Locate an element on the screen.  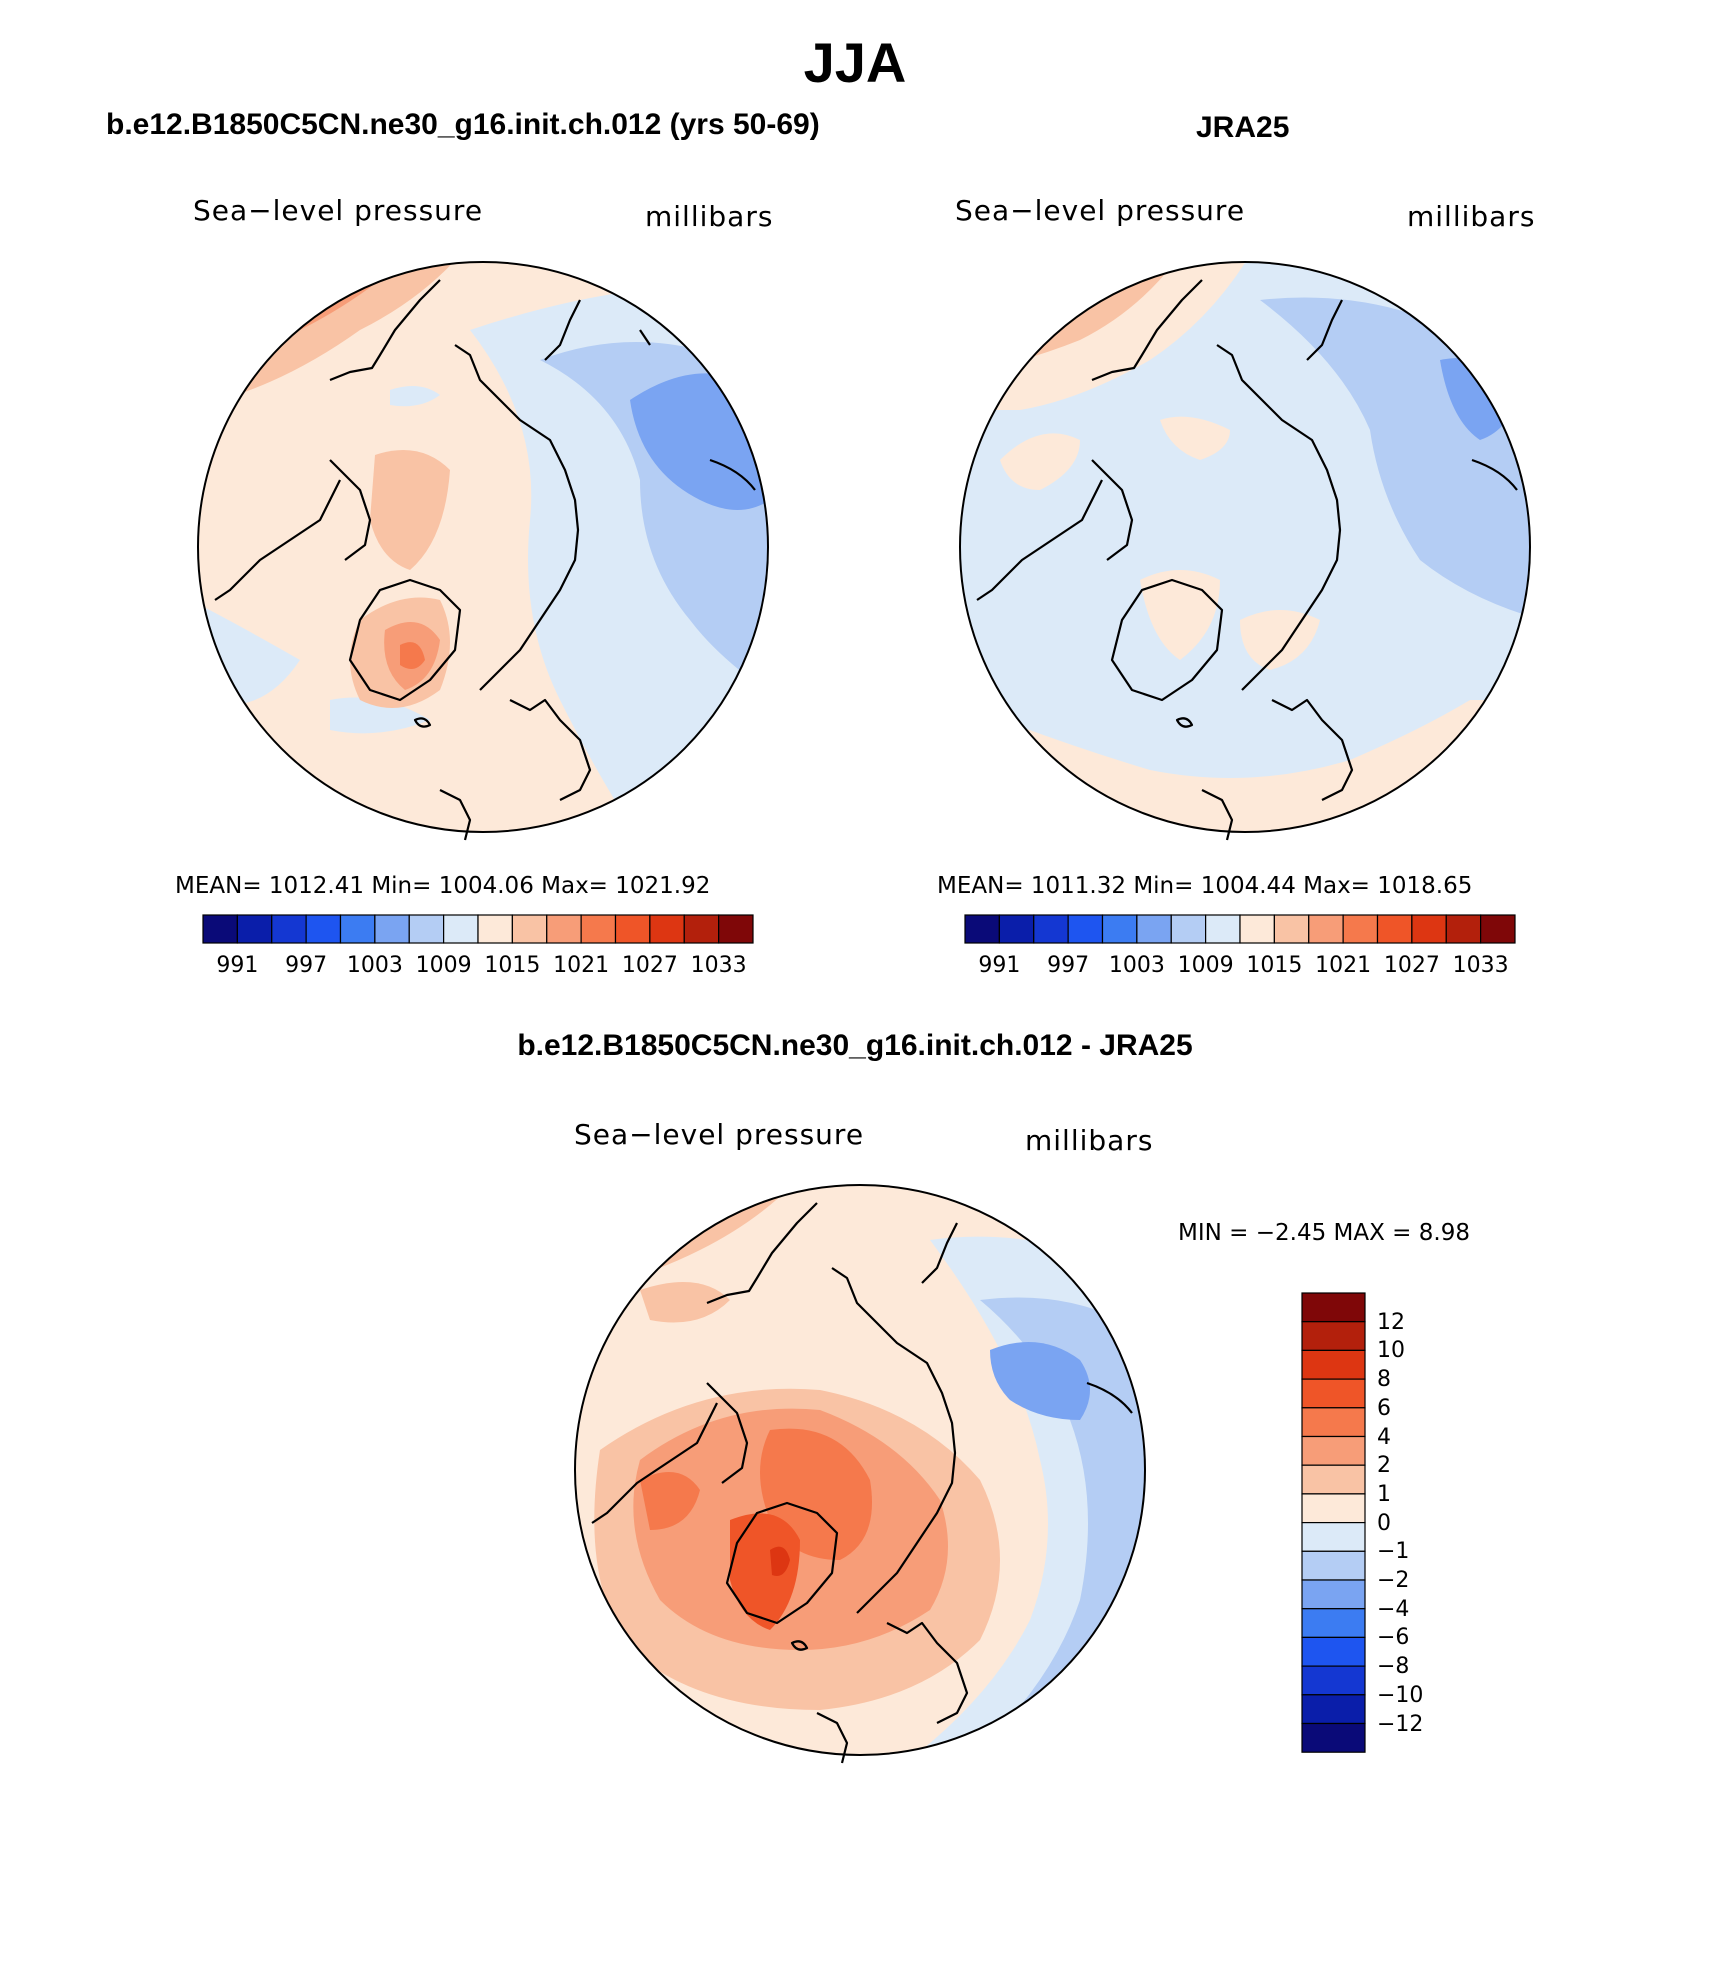
diff-coastlines is located at coordinates (862, 1483).